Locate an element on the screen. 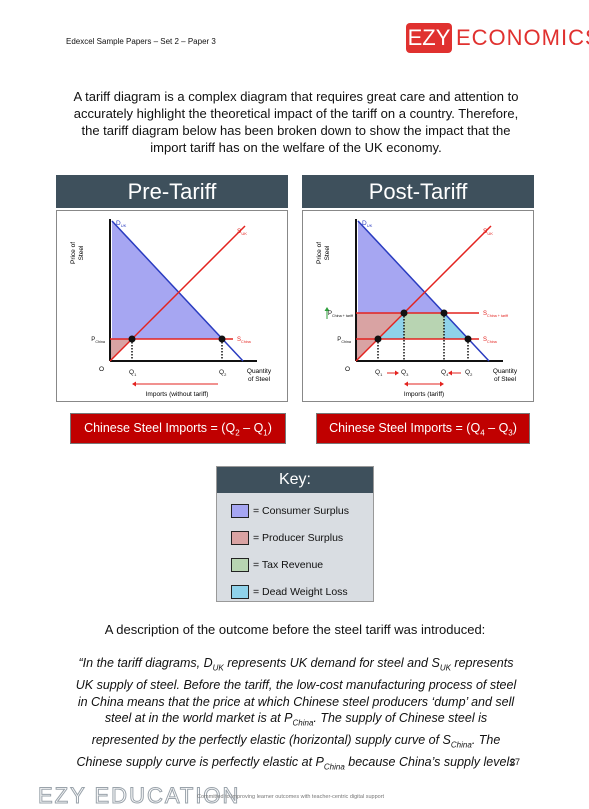  caption: Chinese Steel Imports = (Q4 – Q3) is located at coordinates (423, 428).